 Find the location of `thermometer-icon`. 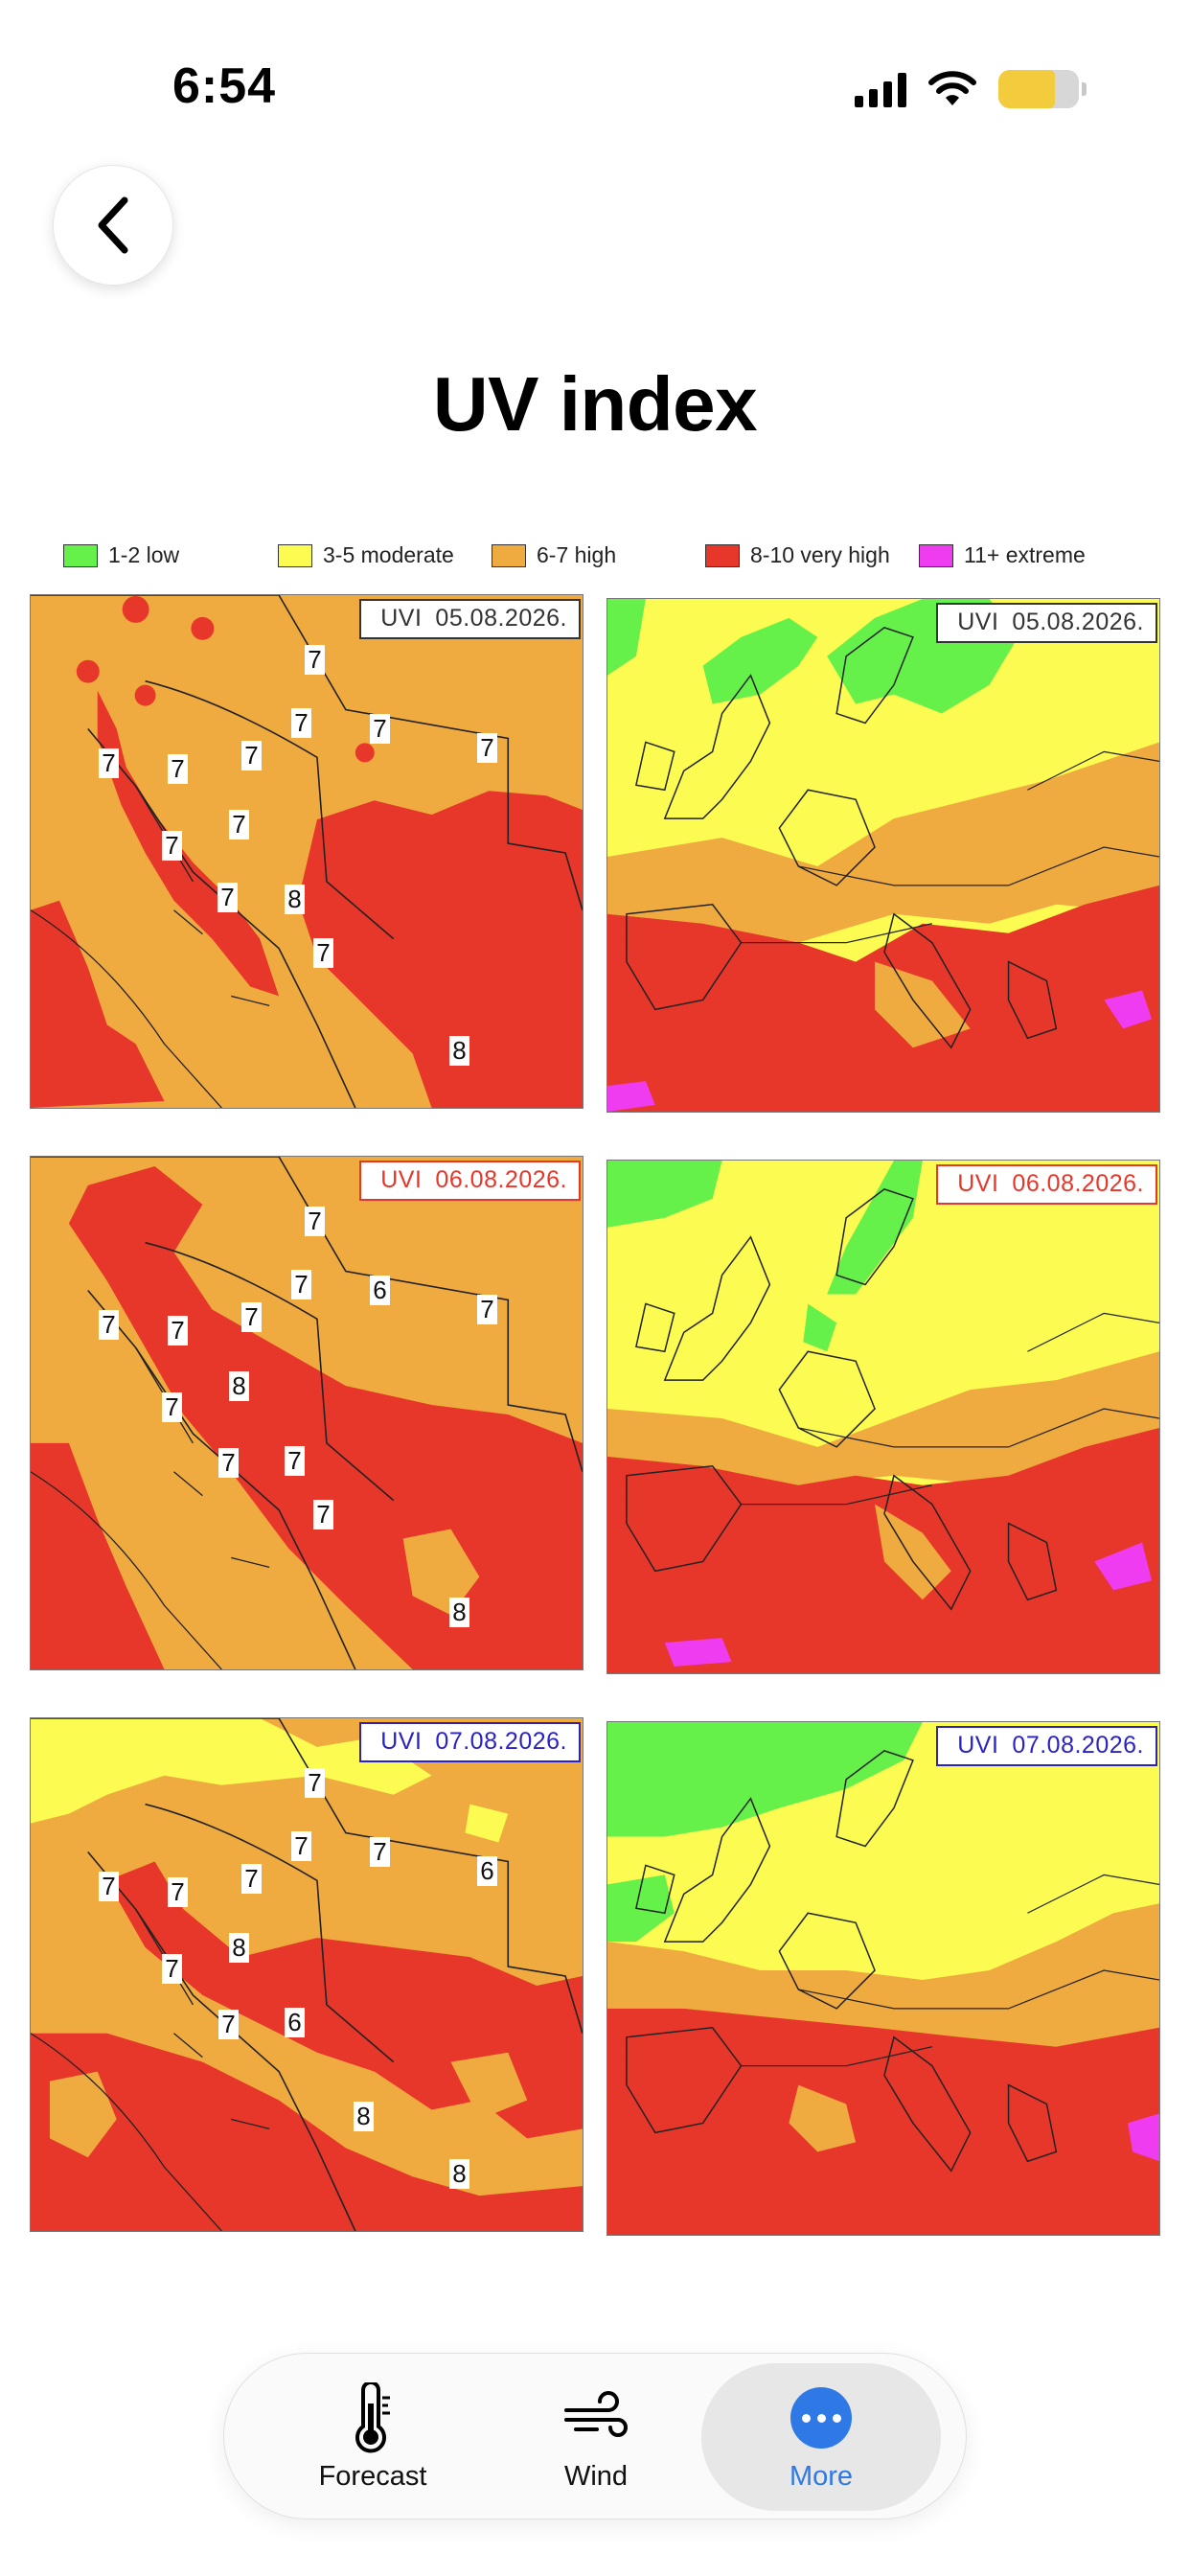

thermometer-icon is located at coordinates (373, 2417).